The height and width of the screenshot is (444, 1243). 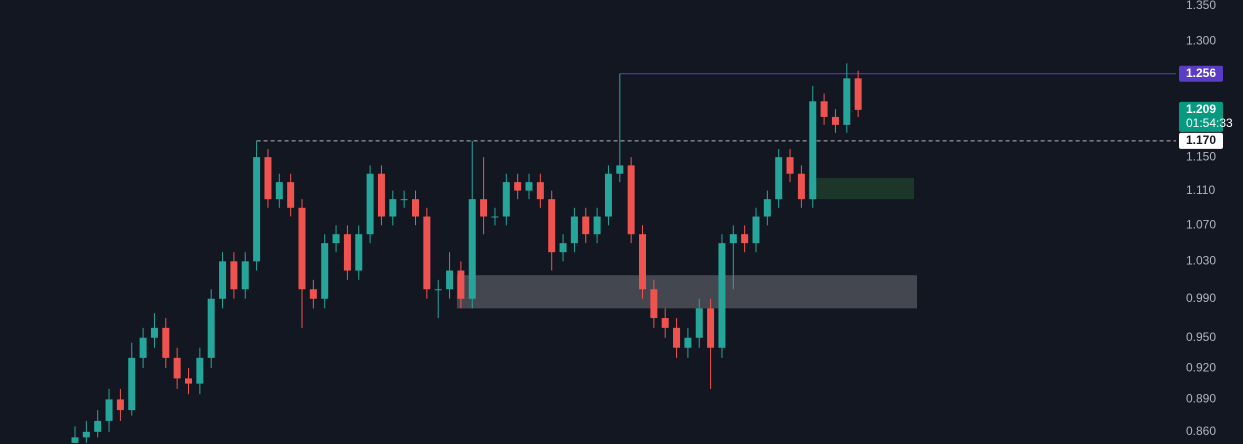 I want to click on y-tick-label: 1.350, so click(x=1201, y=6).